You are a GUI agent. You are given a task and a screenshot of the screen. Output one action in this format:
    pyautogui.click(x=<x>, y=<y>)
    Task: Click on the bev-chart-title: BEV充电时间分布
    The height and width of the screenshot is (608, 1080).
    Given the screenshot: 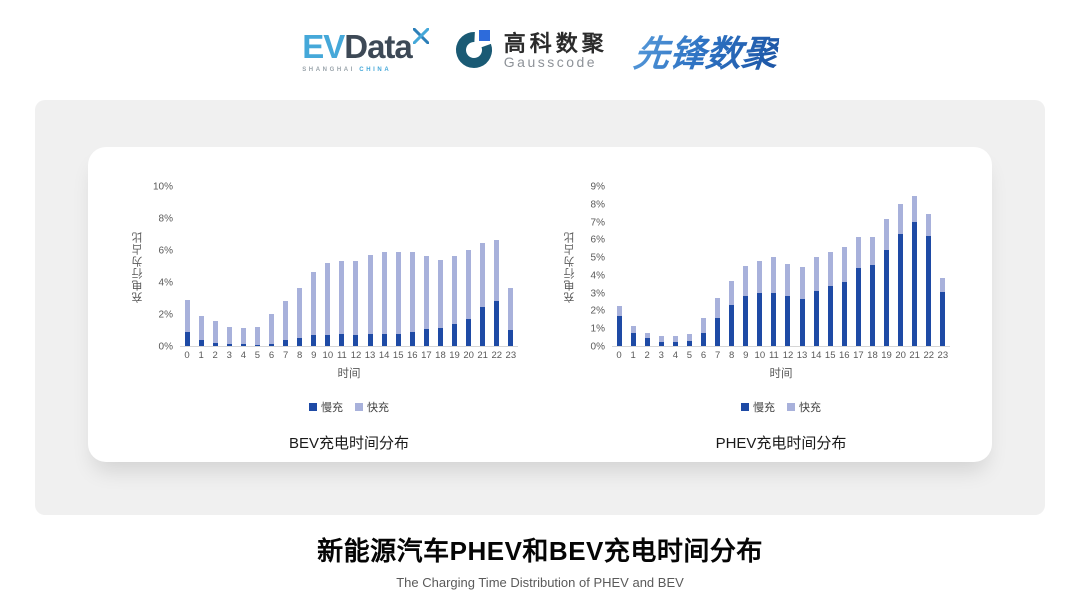 What is the action you would take?
    pyautogui.click(x=348, y=443)
    